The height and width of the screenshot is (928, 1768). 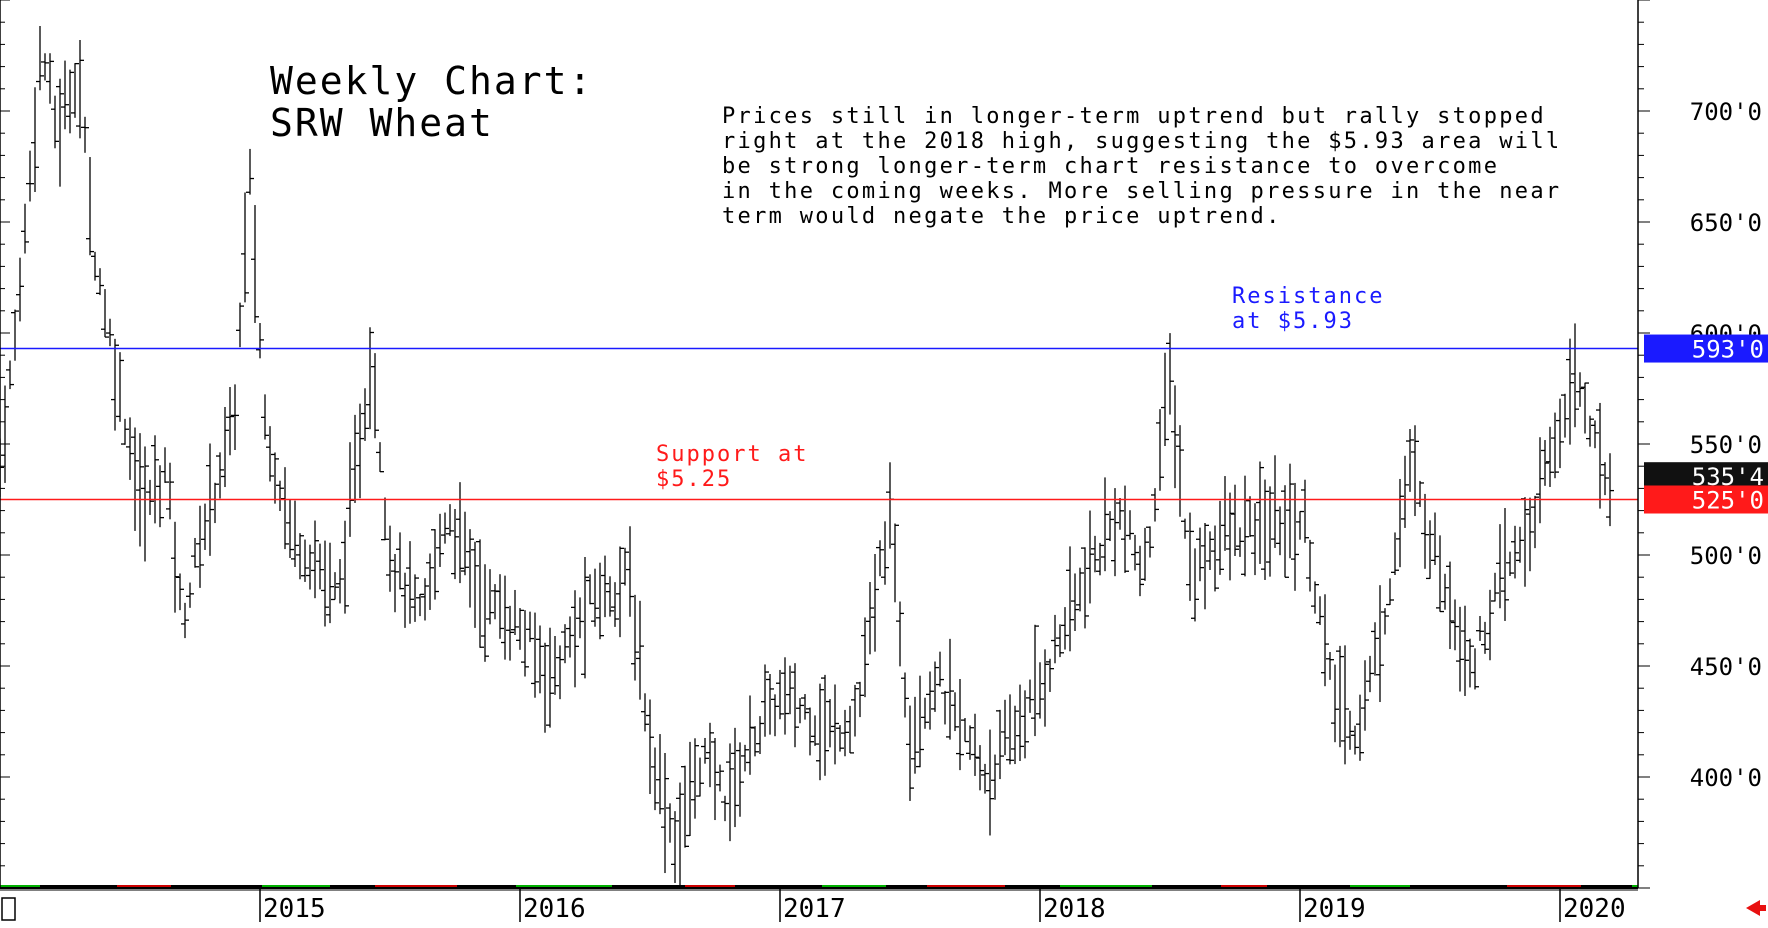 What do you see at coordinates (294, 909) in the screenshot?
I see `x-tick-label: 2015` at bounding box center [294, 909].